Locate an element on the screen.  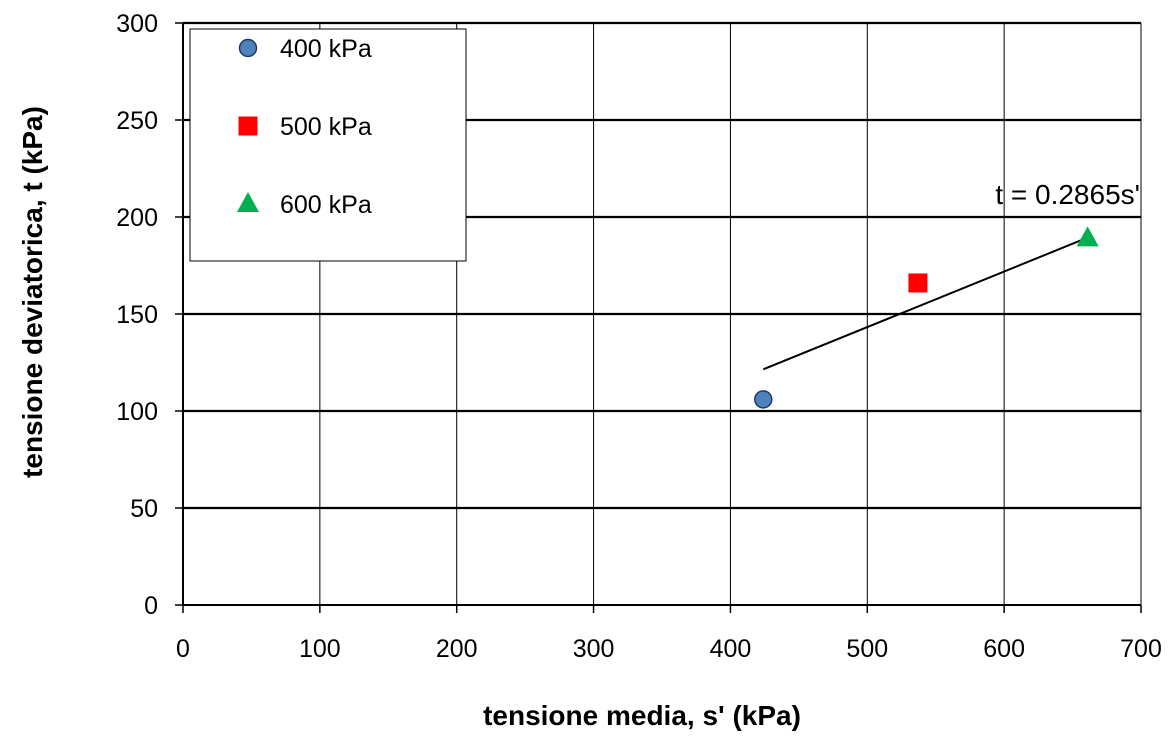
x-axis-title: tensione media, s' (kPa) is located at coordinates (642, 715).